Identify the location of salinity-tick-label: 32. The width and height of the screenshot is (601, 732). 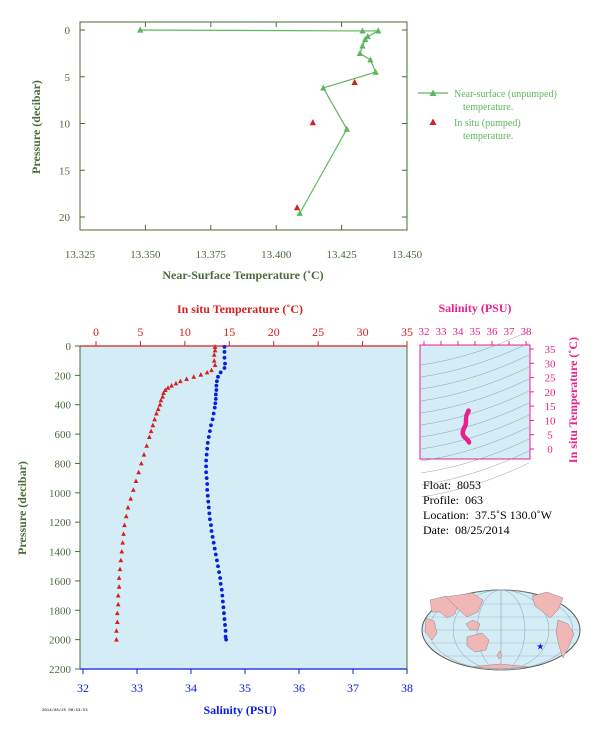
(83, 688).